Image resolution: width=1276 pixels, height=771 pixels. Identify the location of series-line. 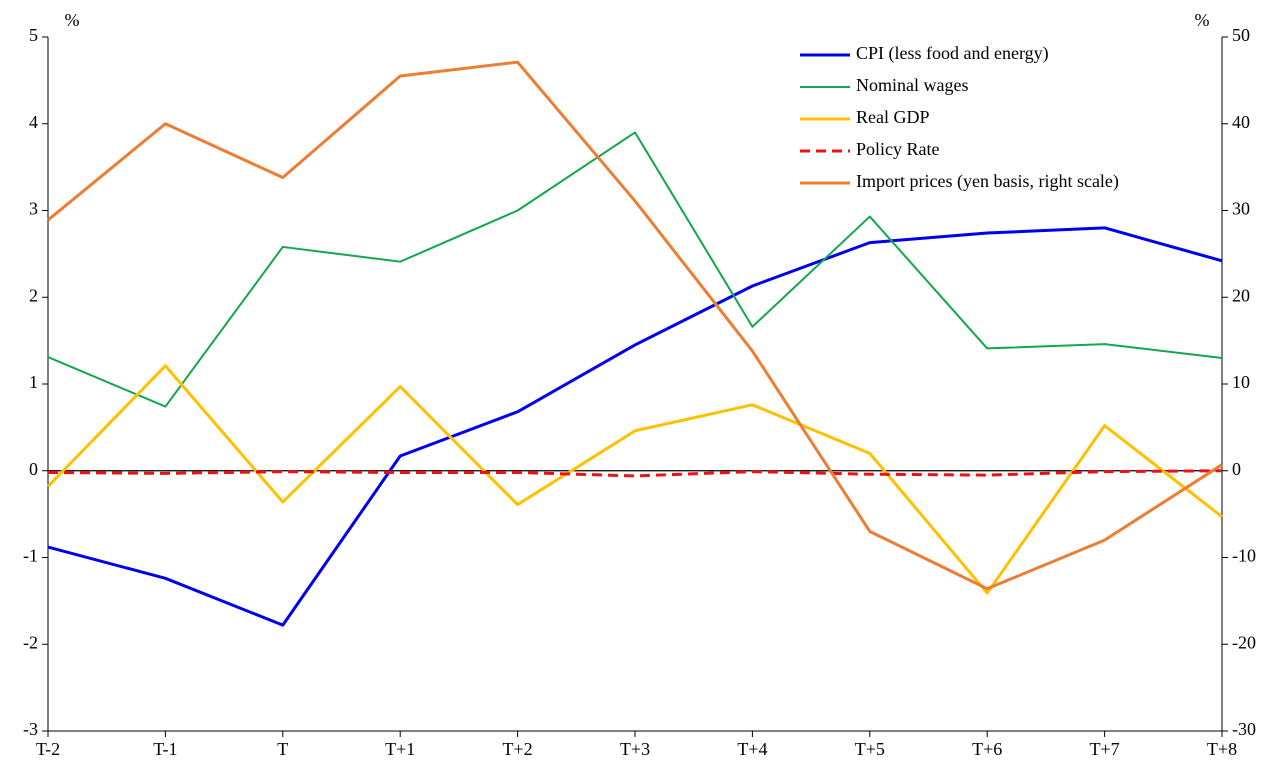
(635, 473).